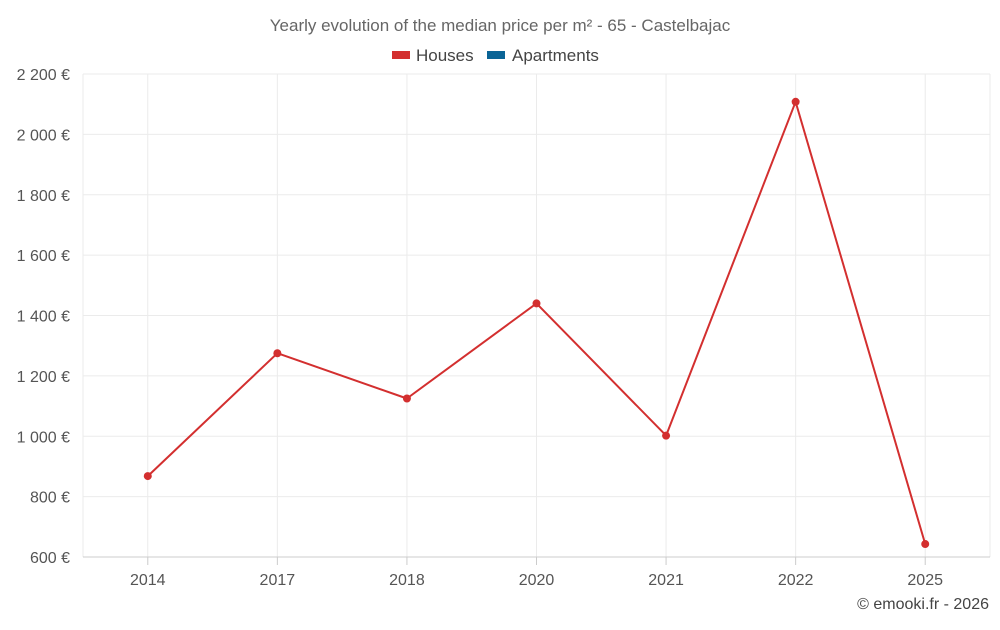  I want to click on legend: Houses Apartments, so click(495, 55).